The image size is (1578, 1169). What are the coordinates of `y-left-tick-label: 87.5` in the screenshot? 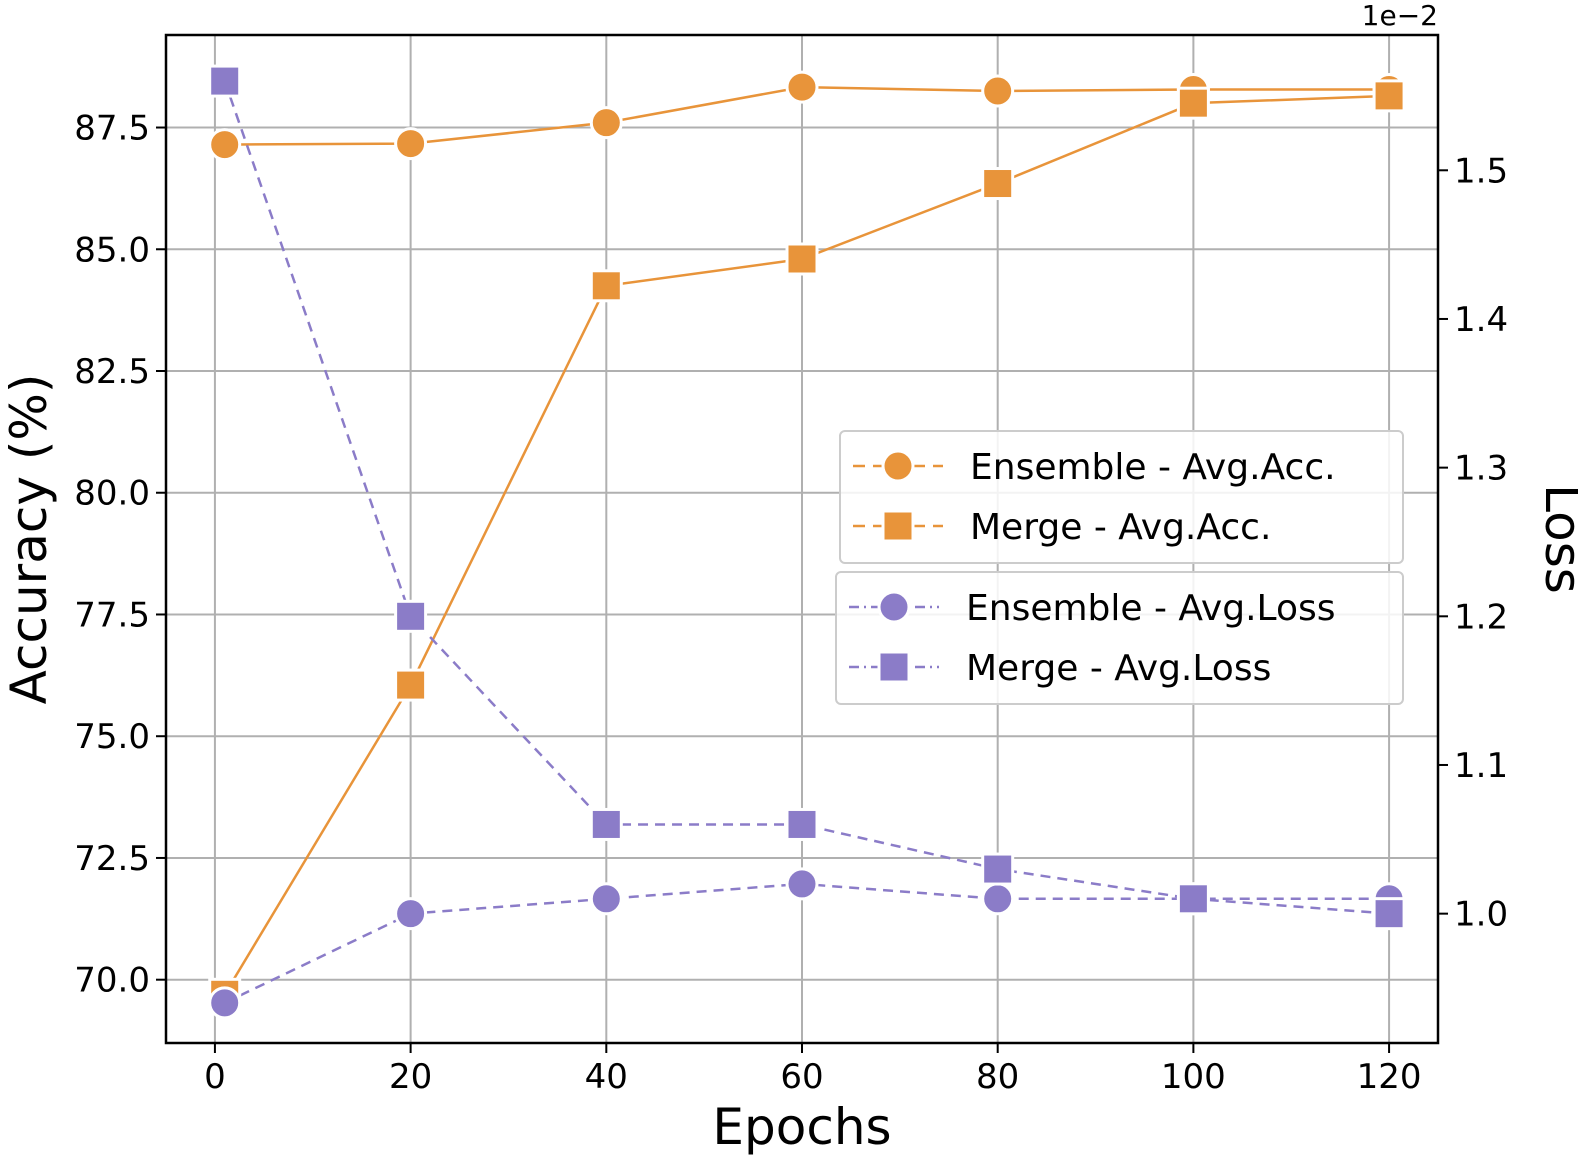 It's located at (112, 129).